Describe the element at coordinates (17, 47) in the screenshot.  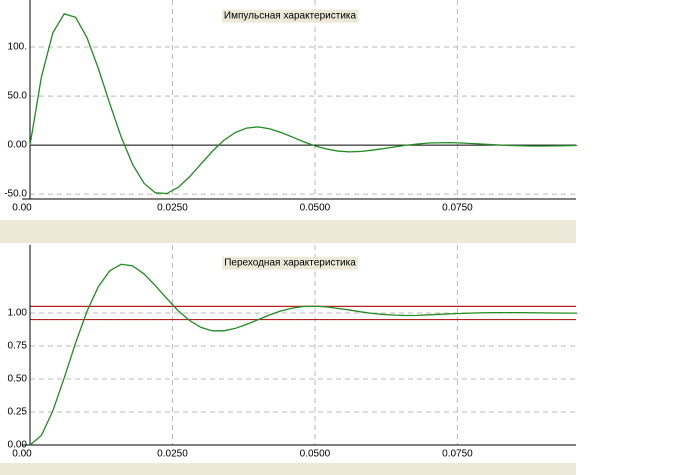
I see `y-tick-label: 100.` at that location.